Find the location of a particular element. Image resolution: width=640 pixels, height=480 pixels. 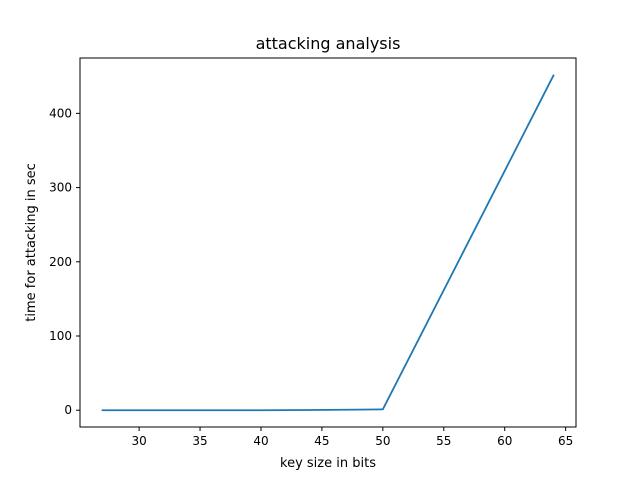

y-tick-label: 0 is located at coordinates (68, 410).